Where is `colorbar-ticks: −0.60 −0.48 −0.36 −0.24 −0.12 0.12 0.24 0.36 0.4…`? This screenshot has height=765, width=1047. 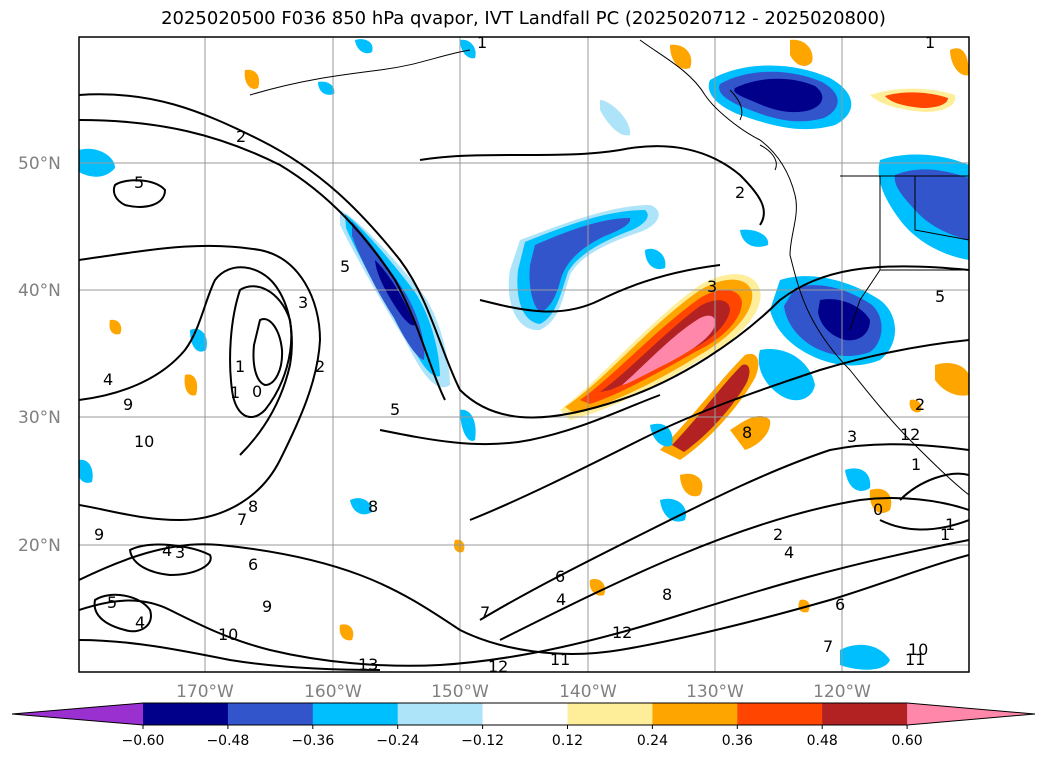 colorbar-ticks: −0.60 −0.48 −0.36 −0.24 −0.12 0.12 0.24 0.36 0.4… is located at coordinates (522, 737).